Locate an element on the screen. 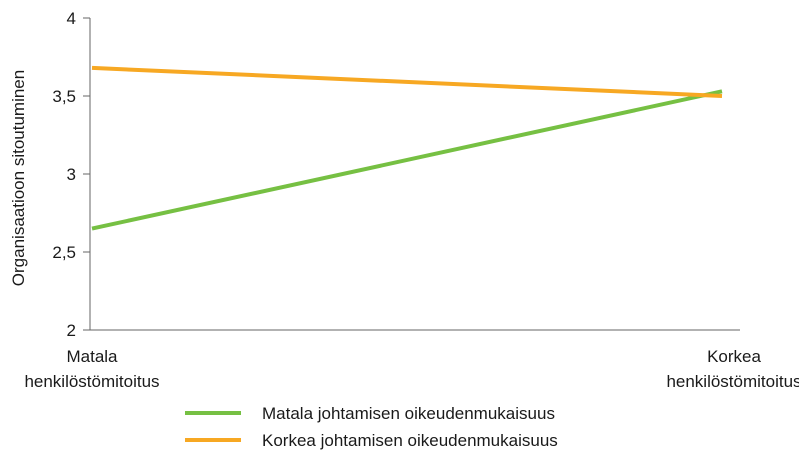 The height and width of the screenshot is (456, 799). y-tick-label: 4 is located at coordinates (71, 18).